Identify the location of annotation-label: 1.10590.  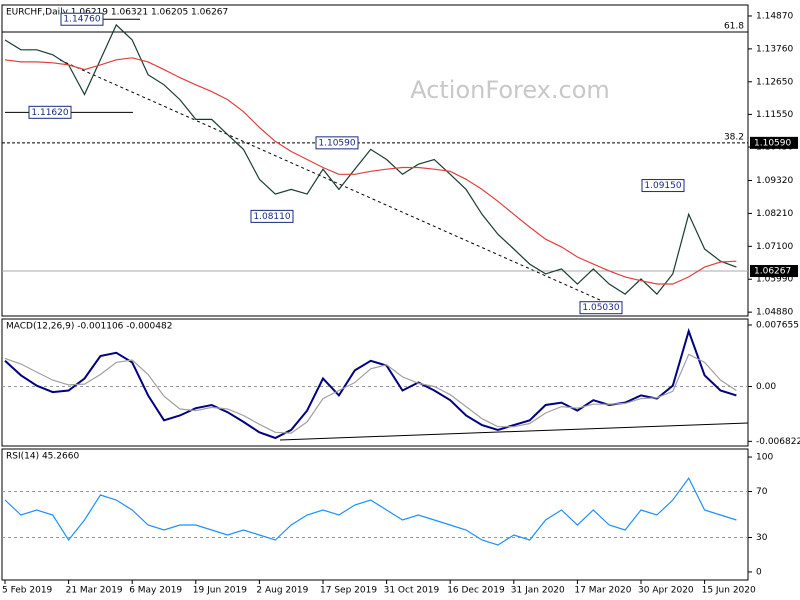
(336, 143).